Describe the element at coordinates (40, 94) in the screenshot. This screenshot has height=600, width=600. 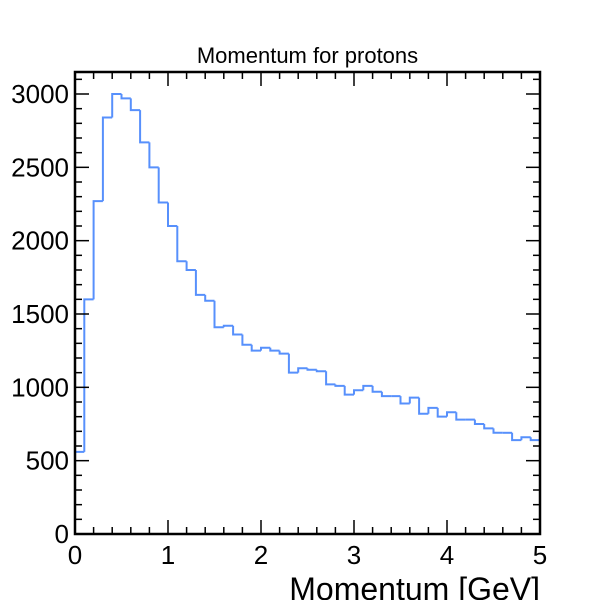
I see `y-tick-label: 3000` at that location.